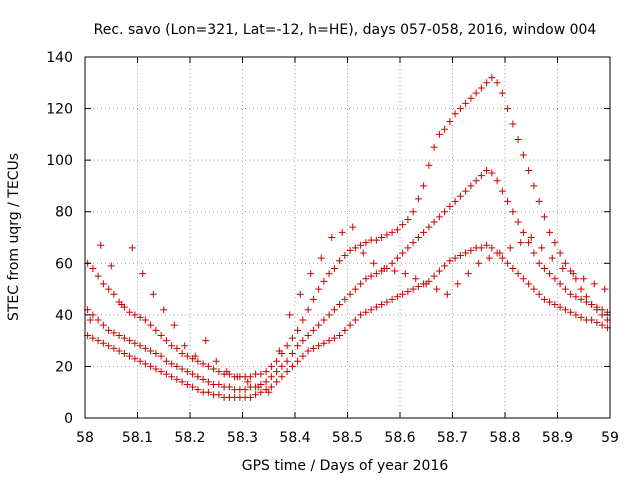 This screenshot has height=480, width=640. Describe the element at coordinates (64, 213) in the screenshot. I see `y-tick-label: 80` at that location.